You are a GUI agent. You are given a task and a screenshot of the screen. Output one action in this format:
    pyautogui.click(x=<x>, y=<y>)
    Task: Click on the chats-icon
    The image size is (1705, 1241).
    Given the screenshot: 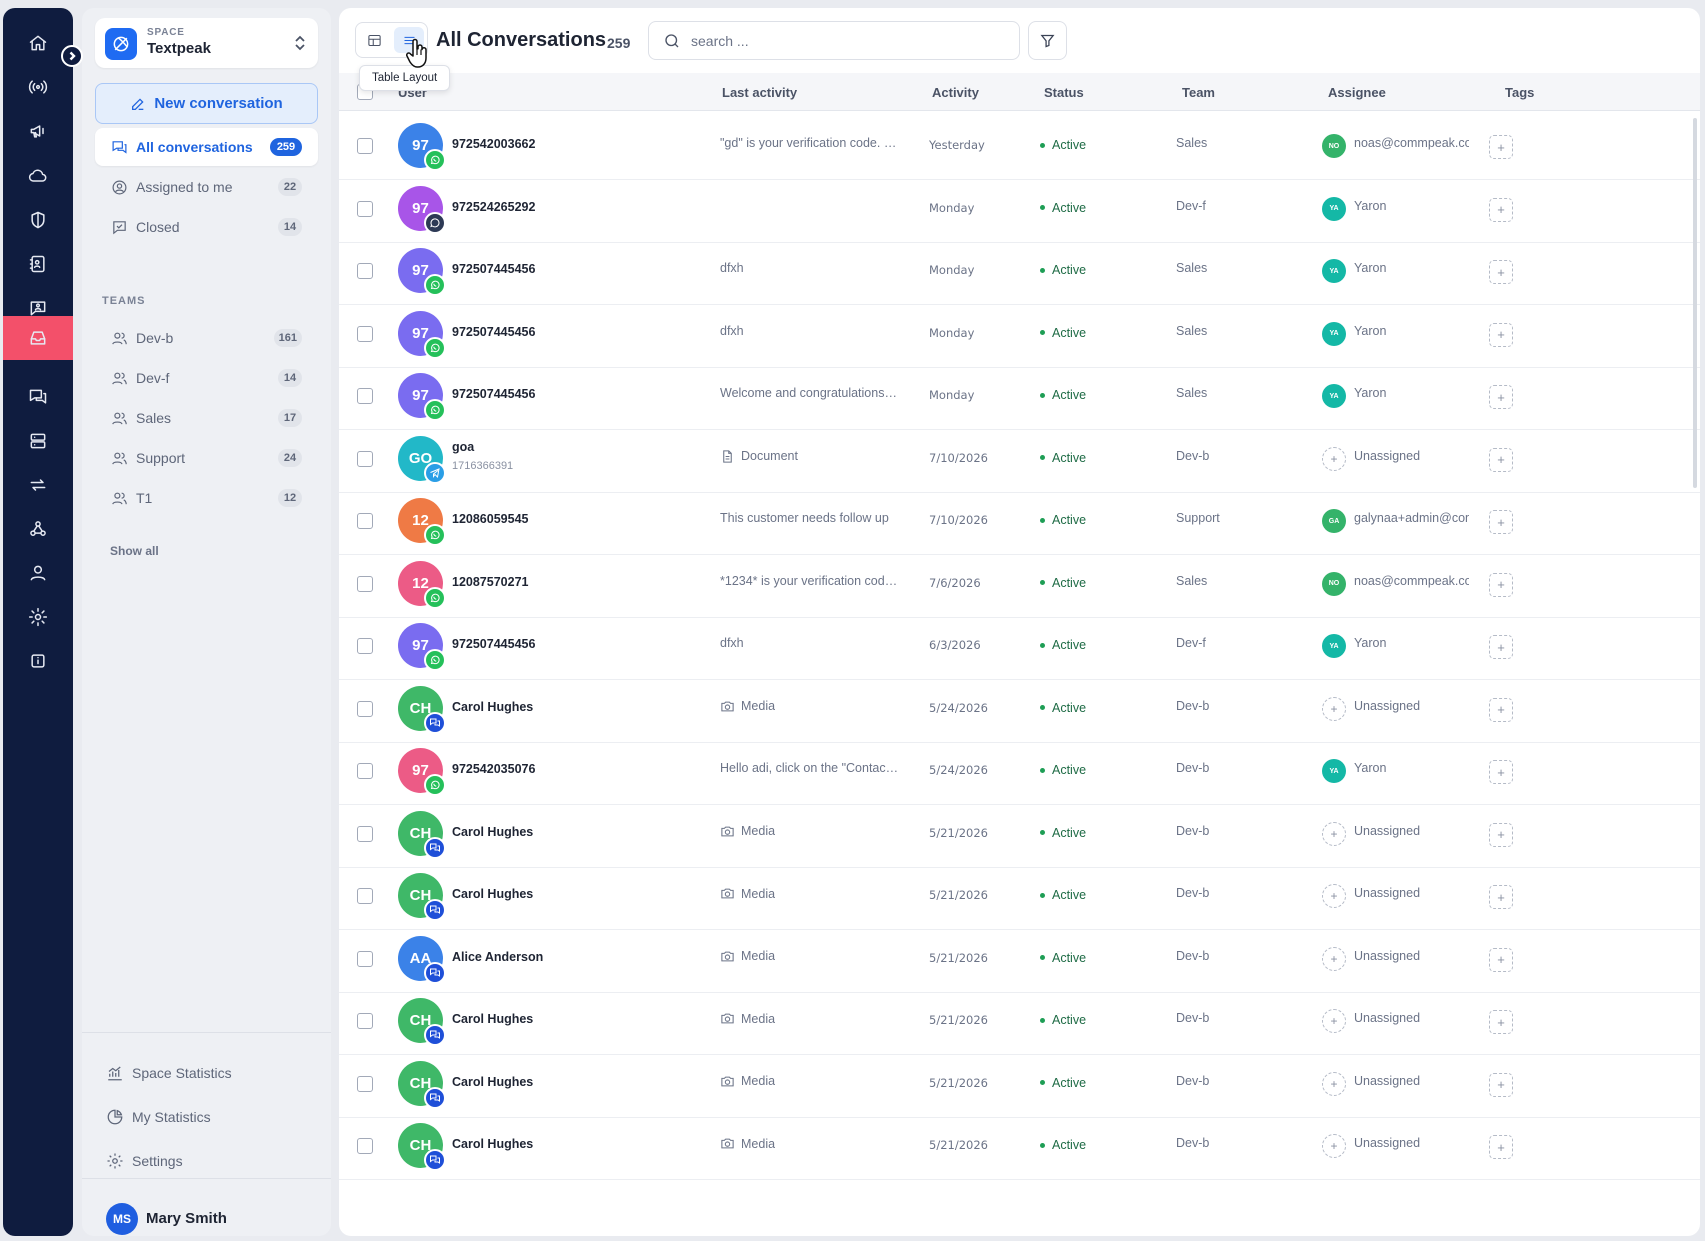 What is the action you would take?
    pyautogui.click(x=38, y=397)
    